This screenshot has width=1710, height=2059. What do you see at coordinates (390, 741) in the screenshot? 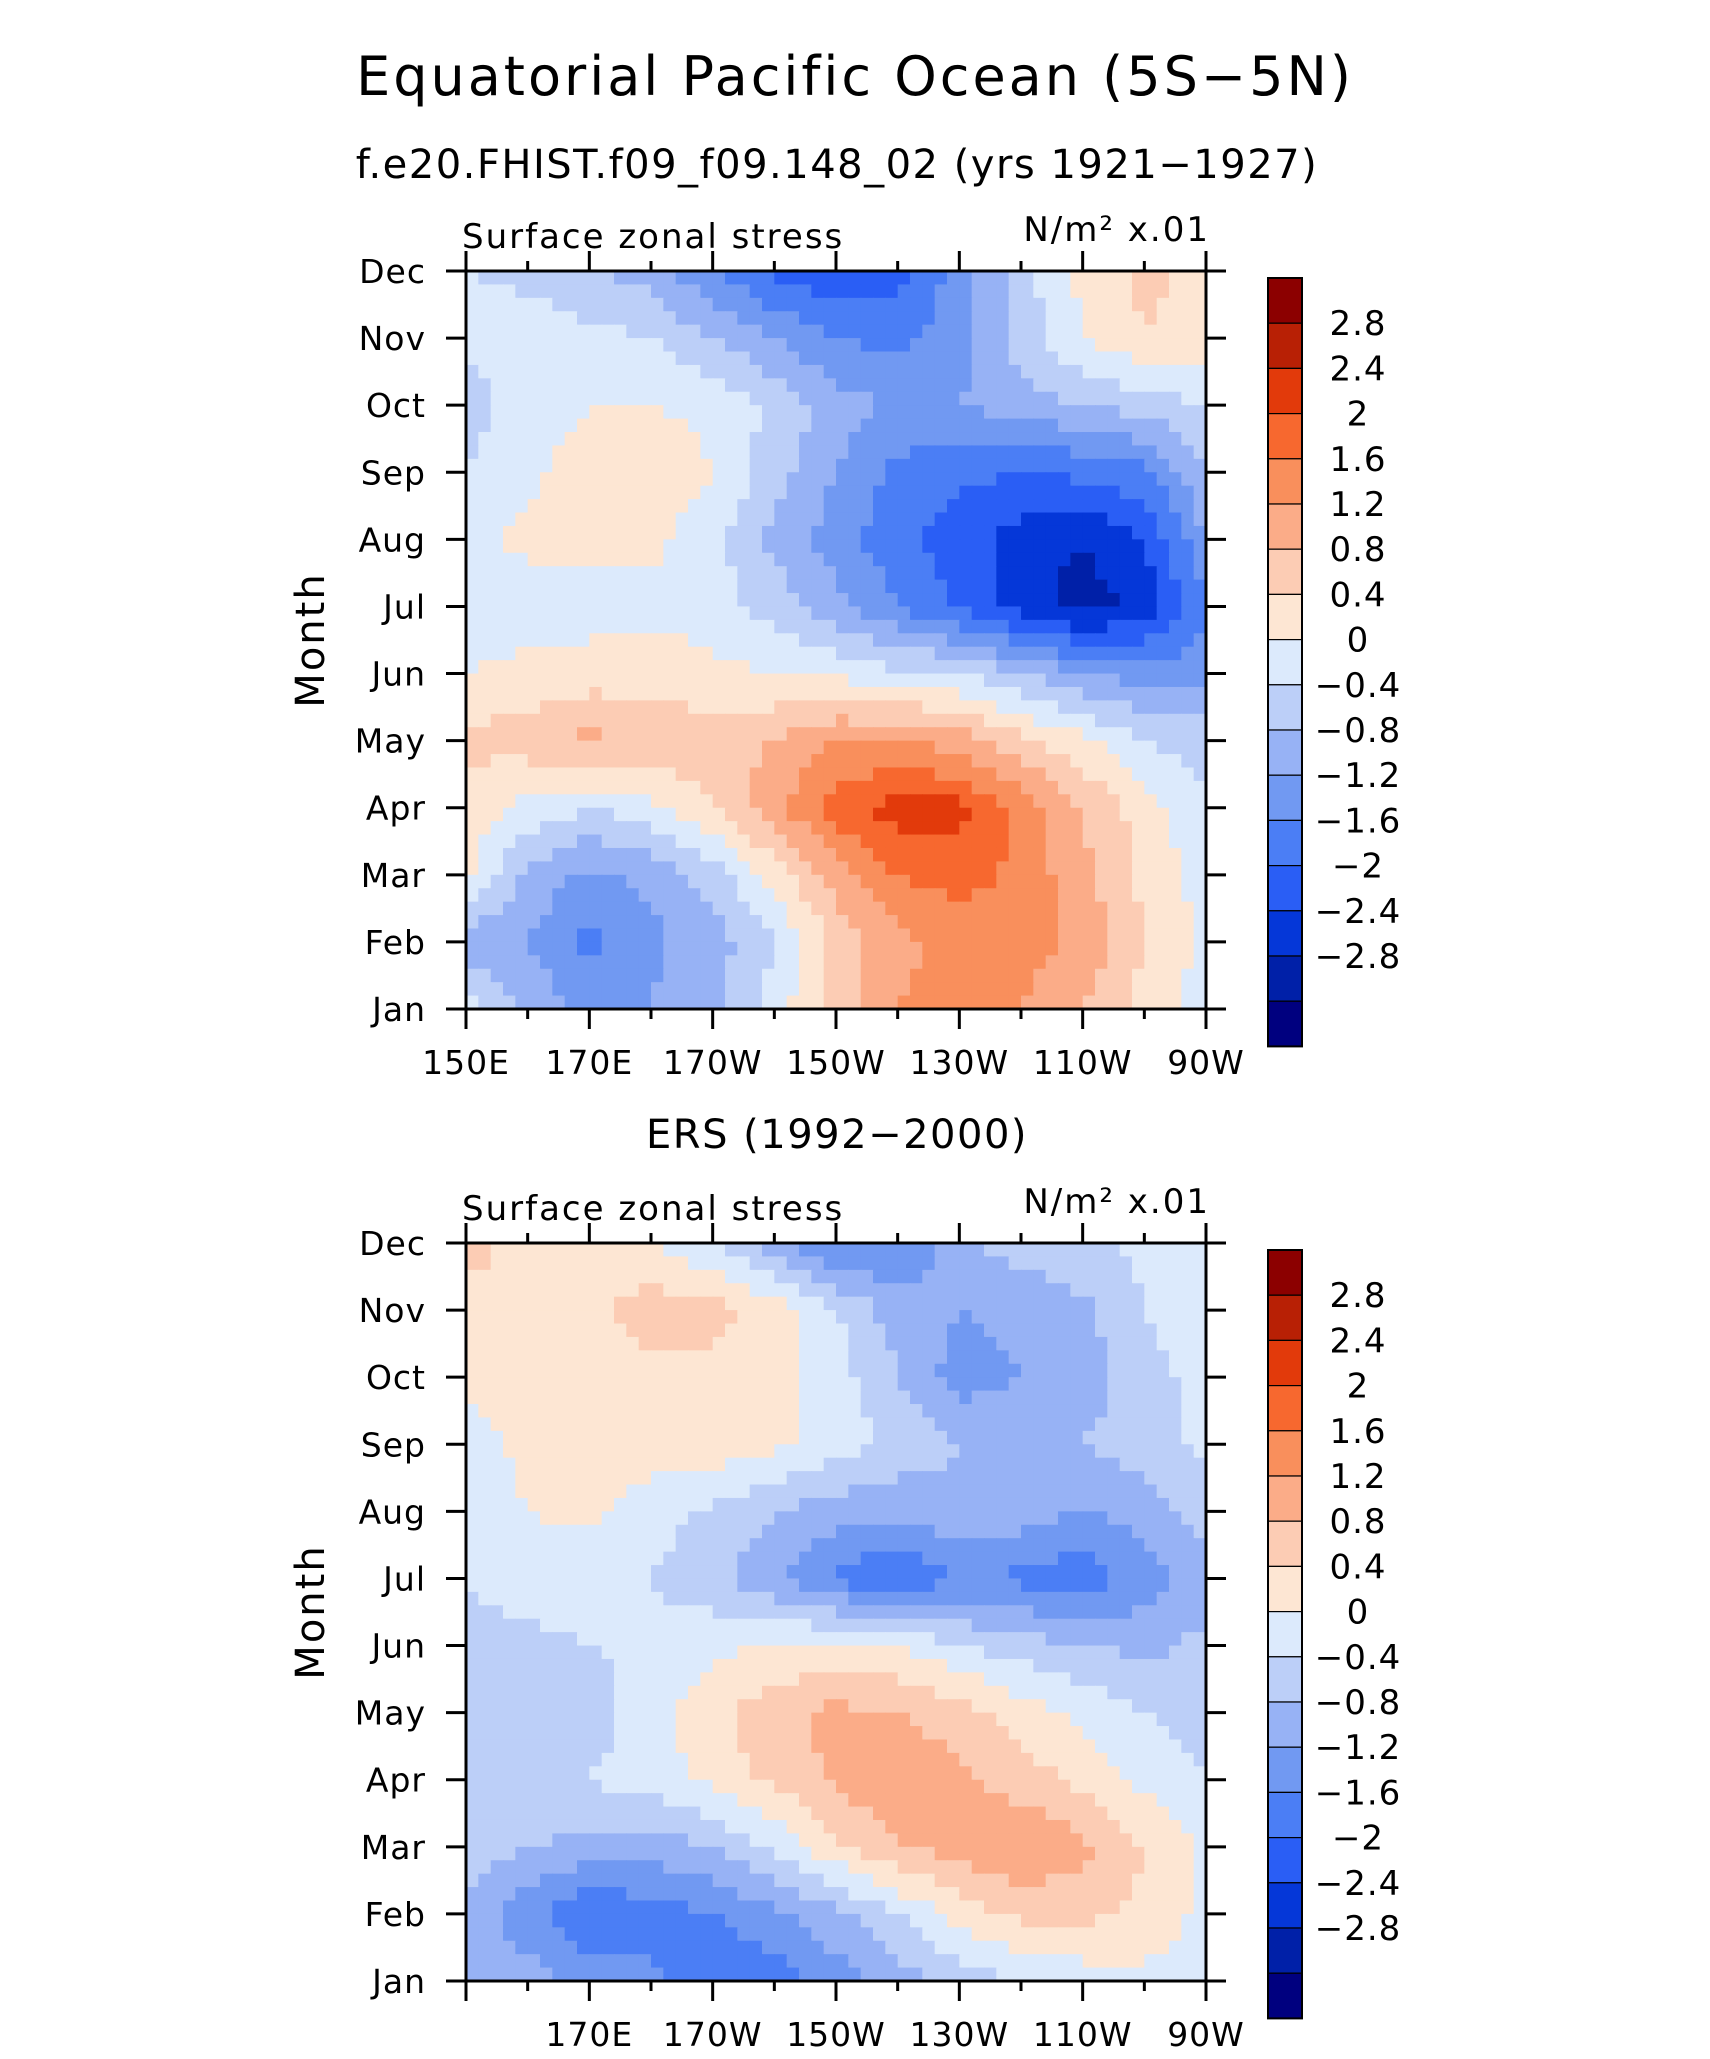
I see `y-tick-label: May` at bounding box center [390, 741].